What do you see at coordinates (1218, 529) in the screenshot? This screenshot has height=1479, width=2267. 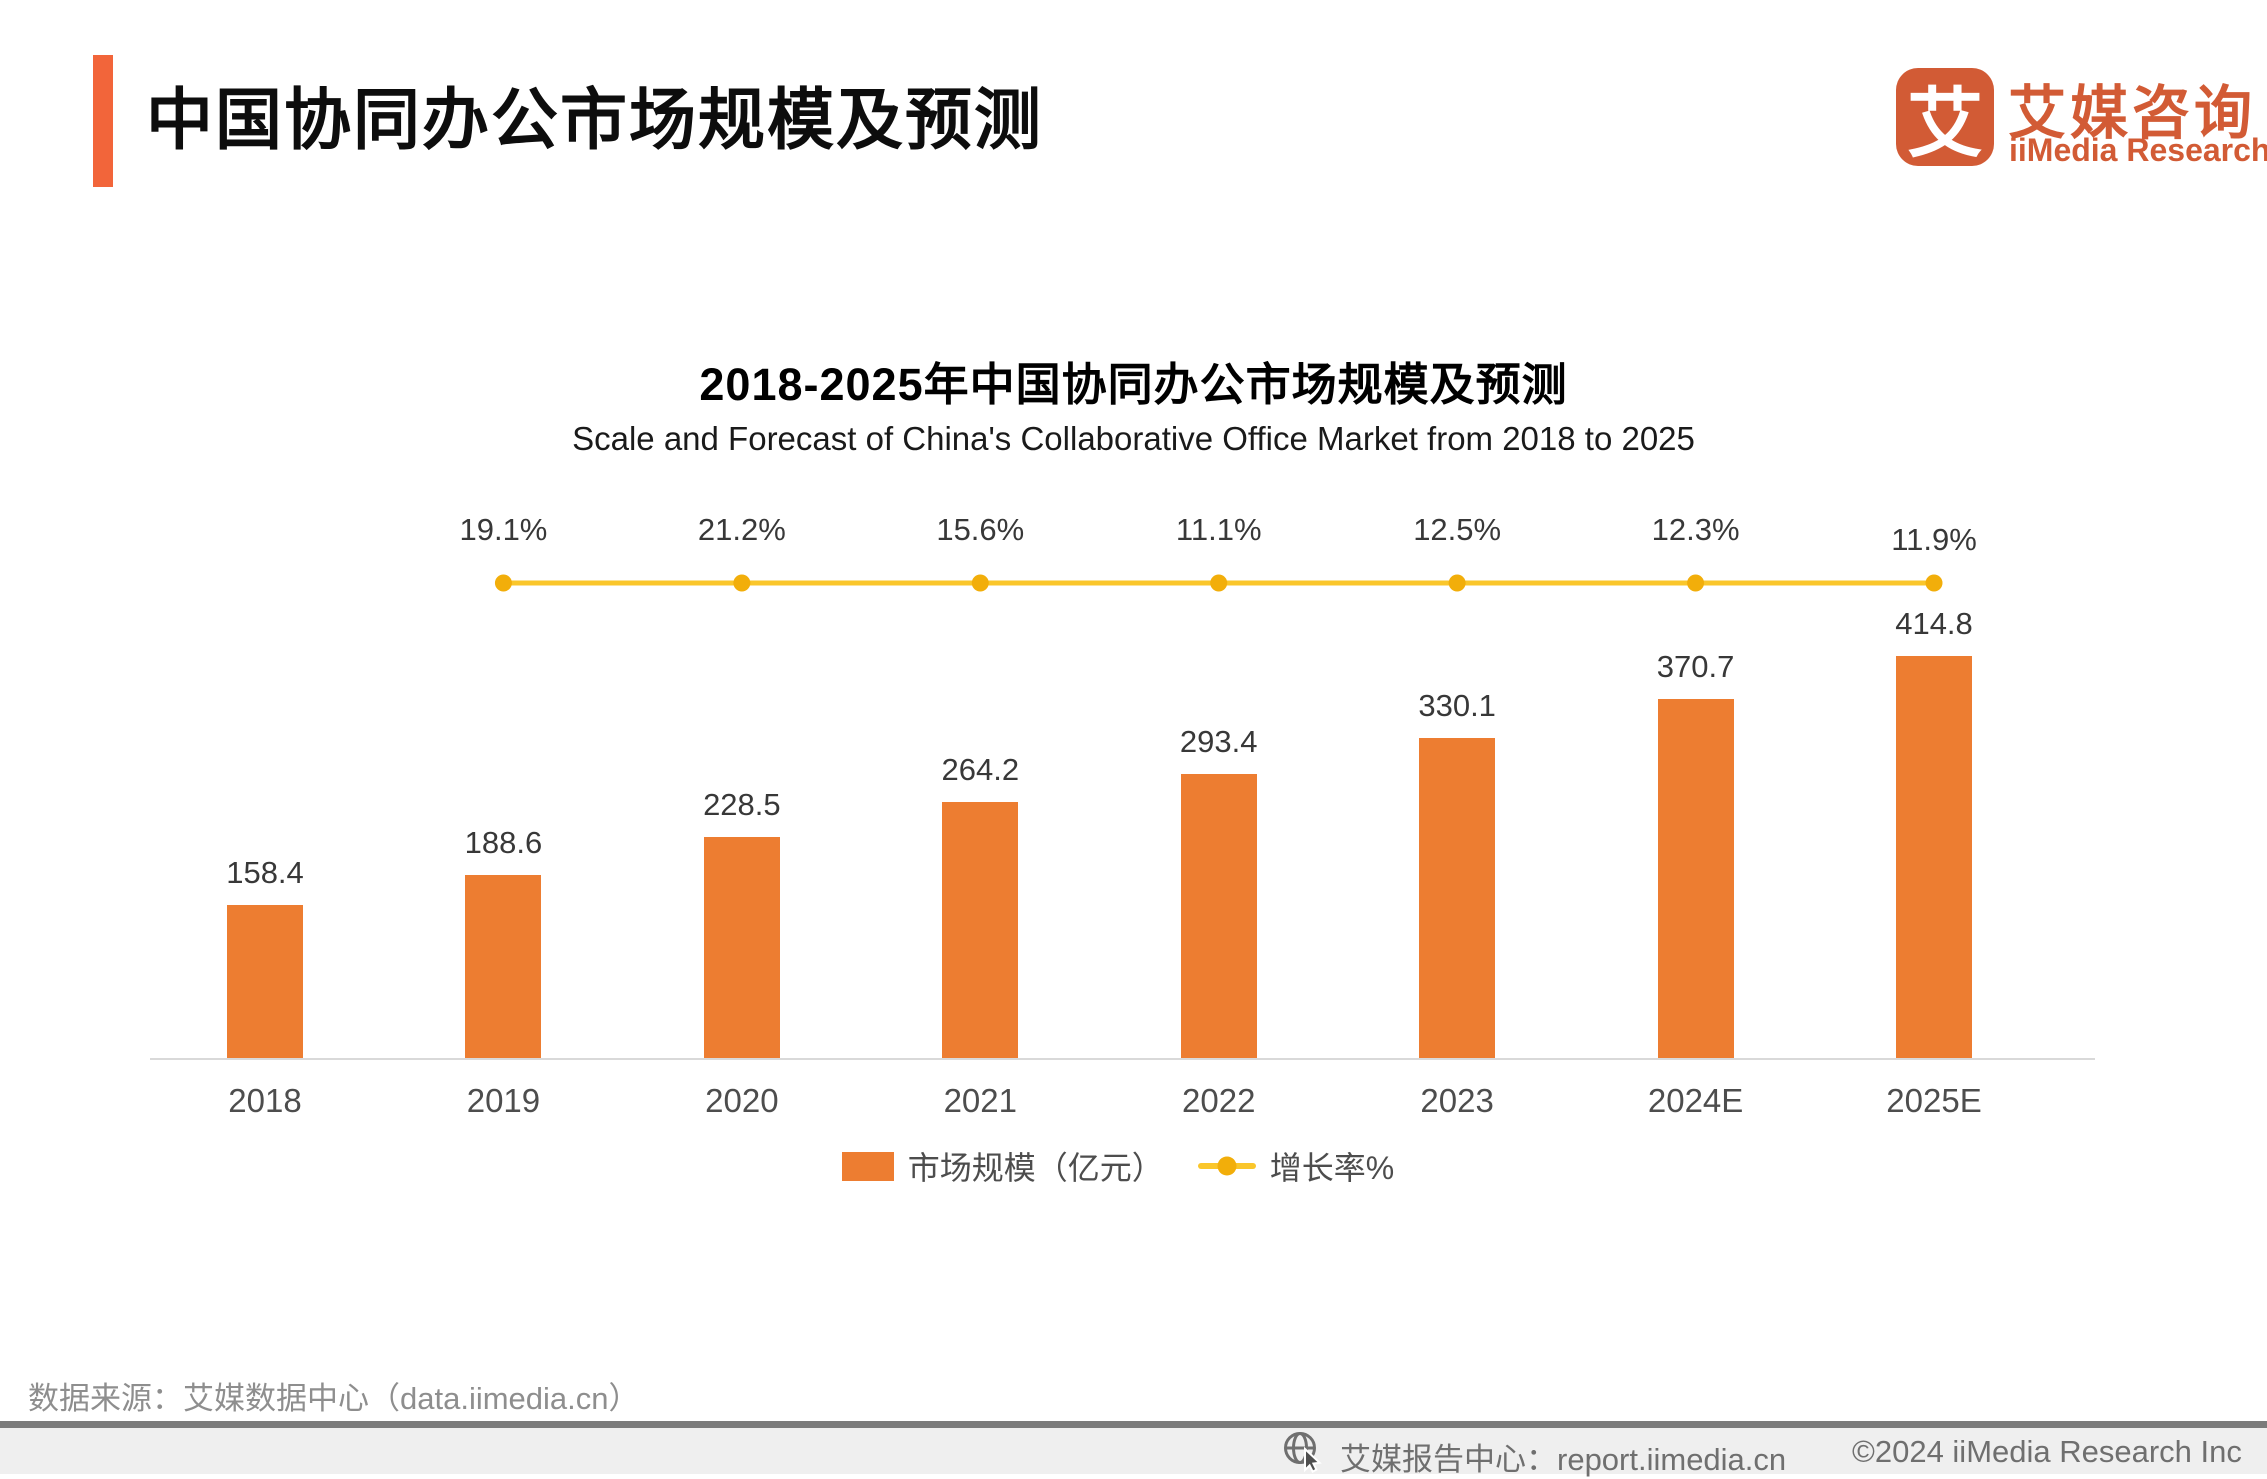 I see `growth-rate-label: 11.1%` at bounding box center [1218, 529].